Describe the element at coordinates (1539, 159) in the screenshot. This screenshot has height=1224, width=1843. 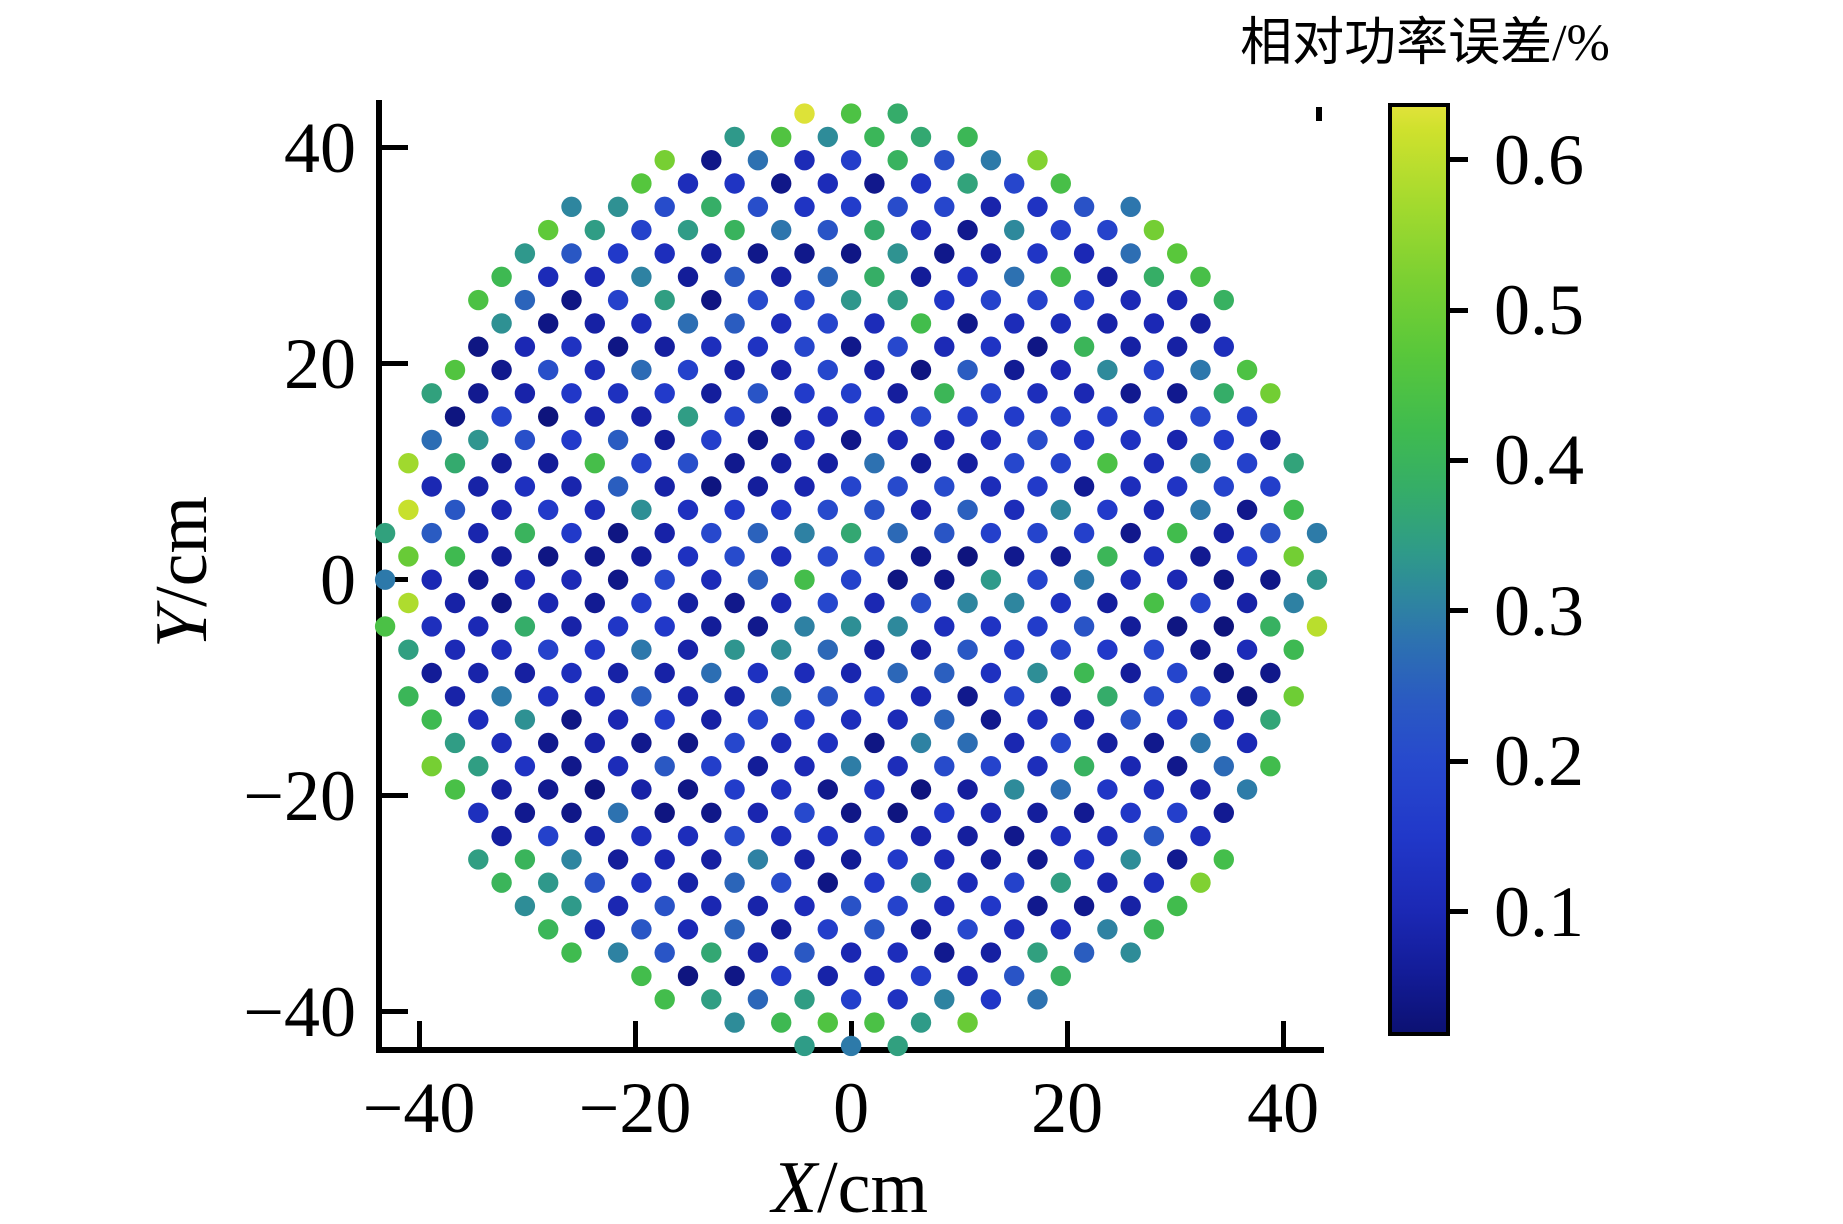
I see `colorbar-tick-label: 0.6` at that location.